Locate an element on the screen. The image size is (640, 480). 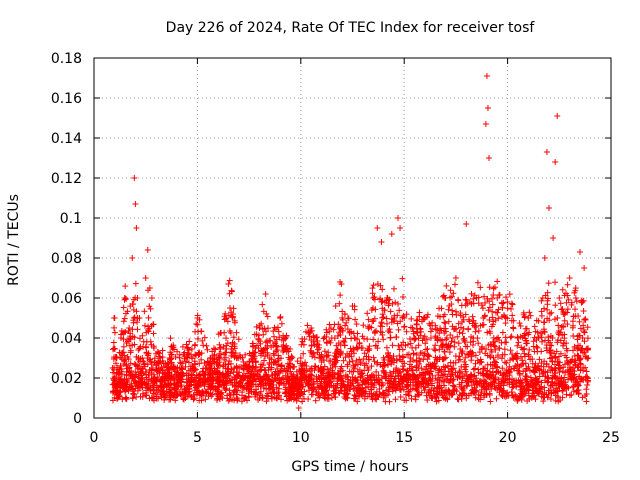
y-tick-label: 0.08 is located at coordinates (66, 259).